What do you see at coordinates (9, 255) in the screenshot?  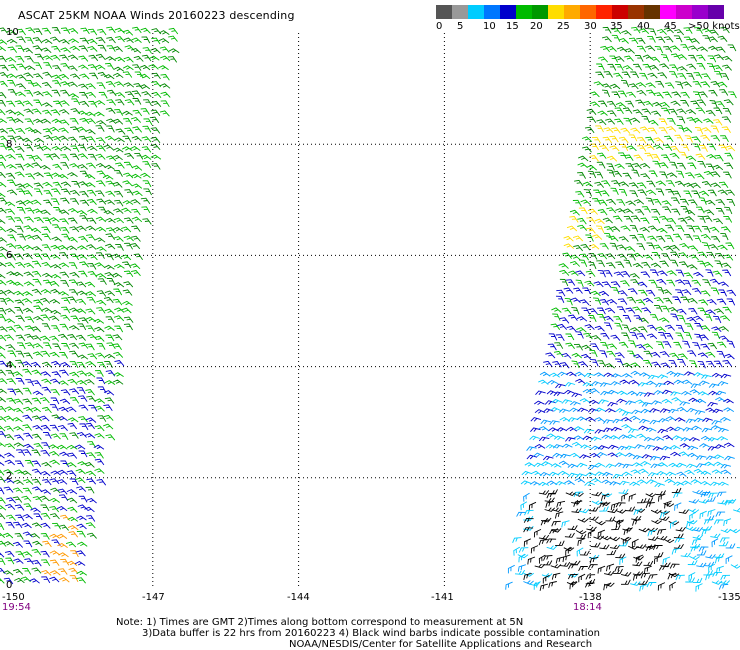 I see `y-tick-label: 6` at bounding box center [9, 255].